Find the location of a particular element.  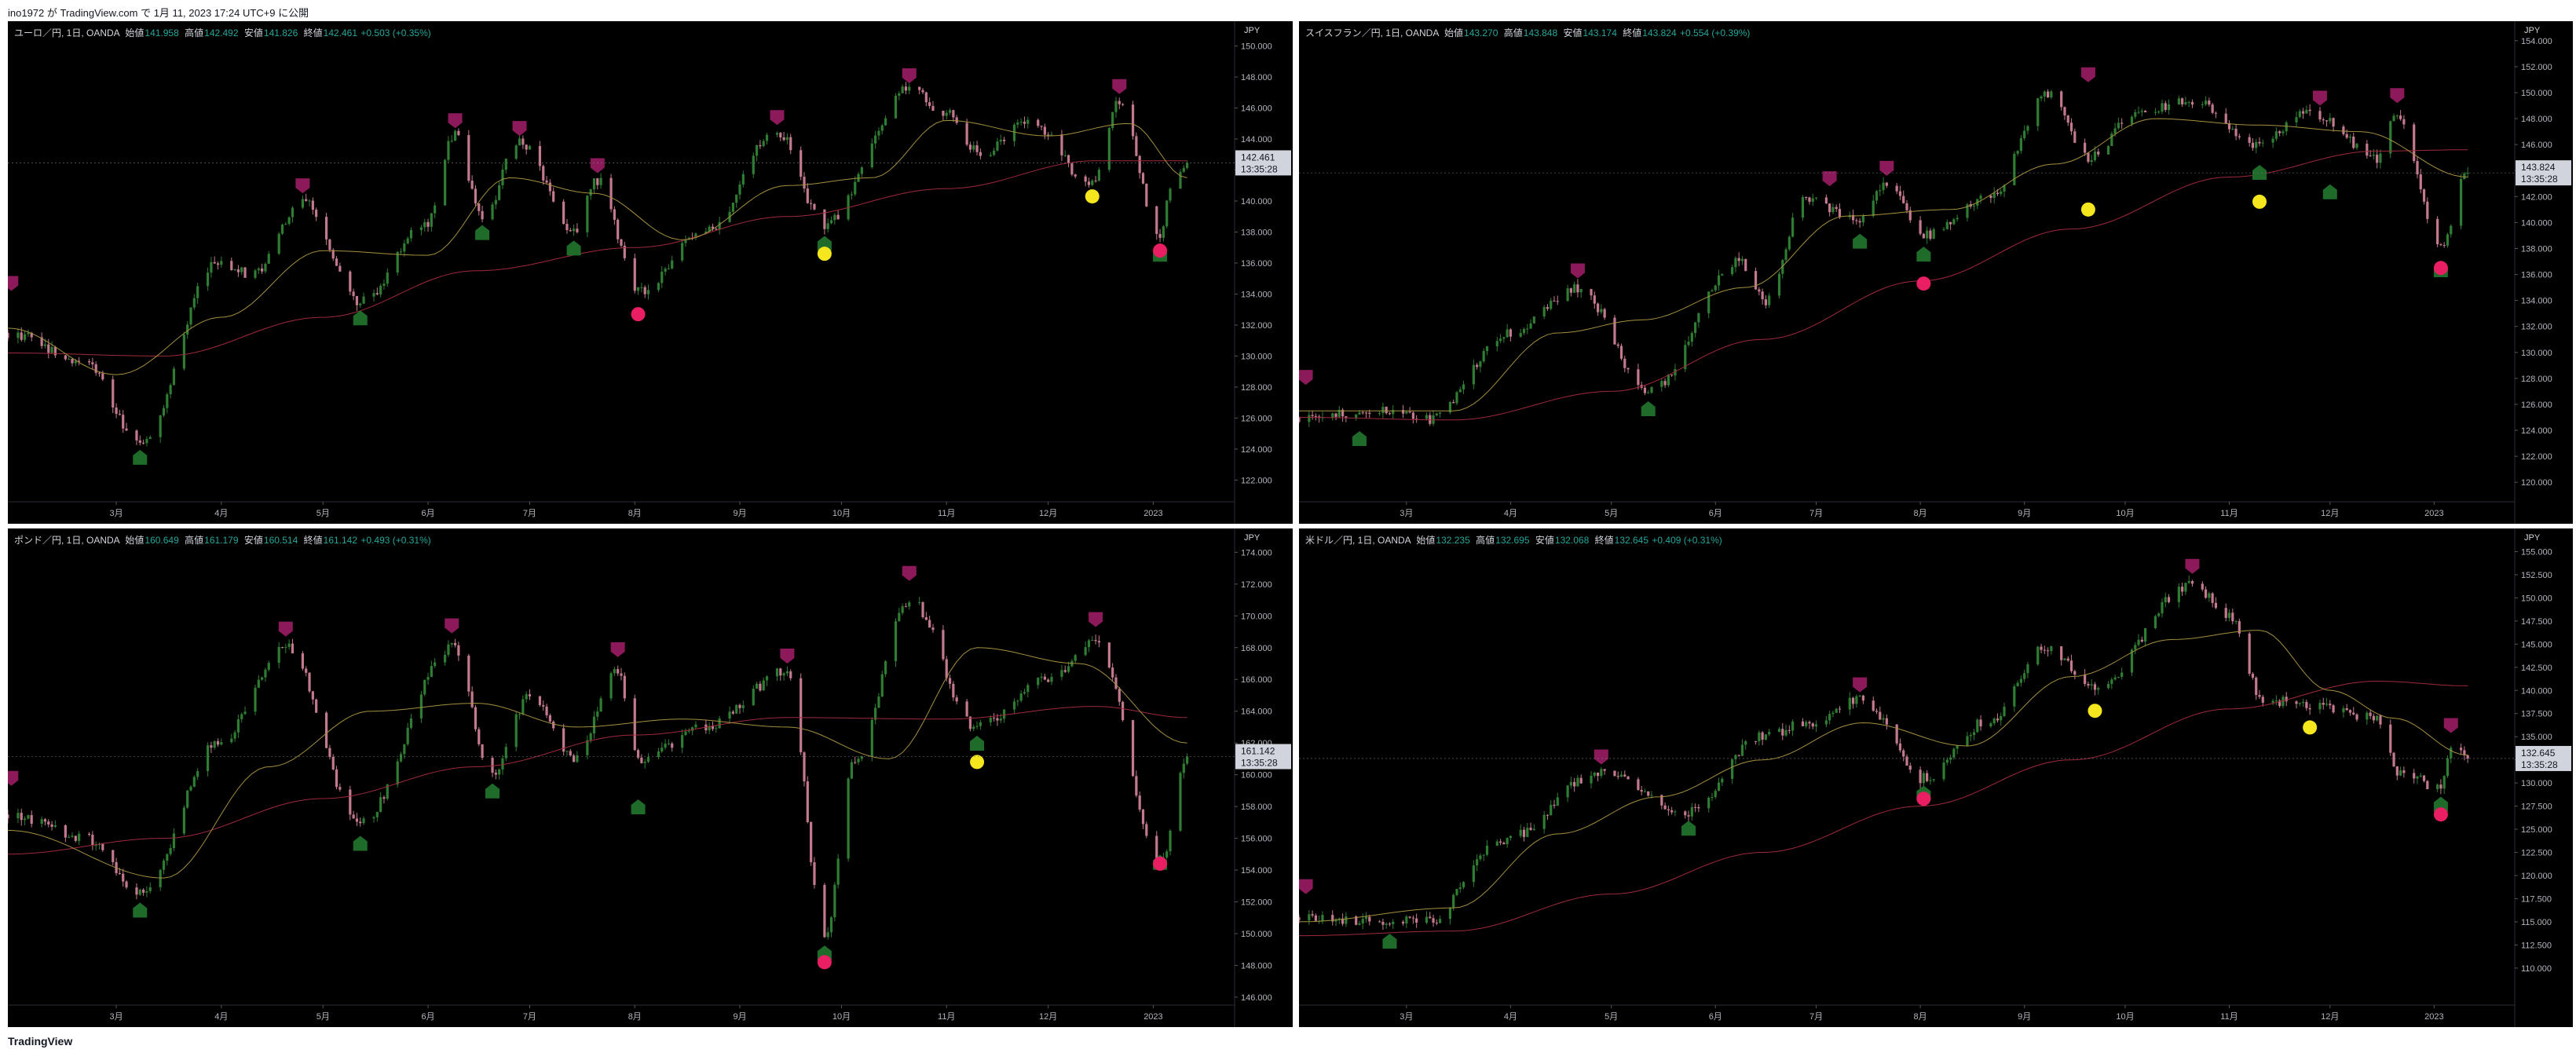

y-tick-label: 125.000 is located at coordinates (2537, 830).